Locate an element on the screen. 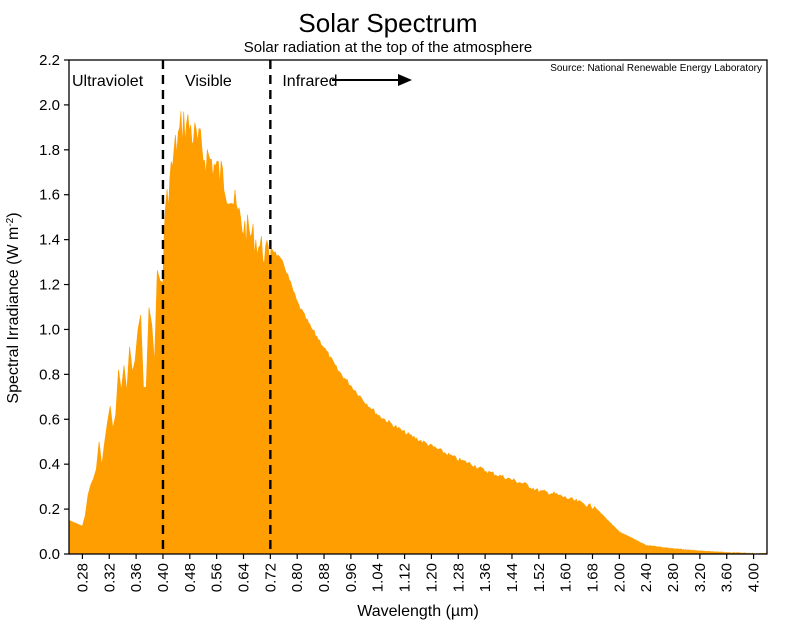  x-tick-label: 1.52 is located at coordinates (539, 577).